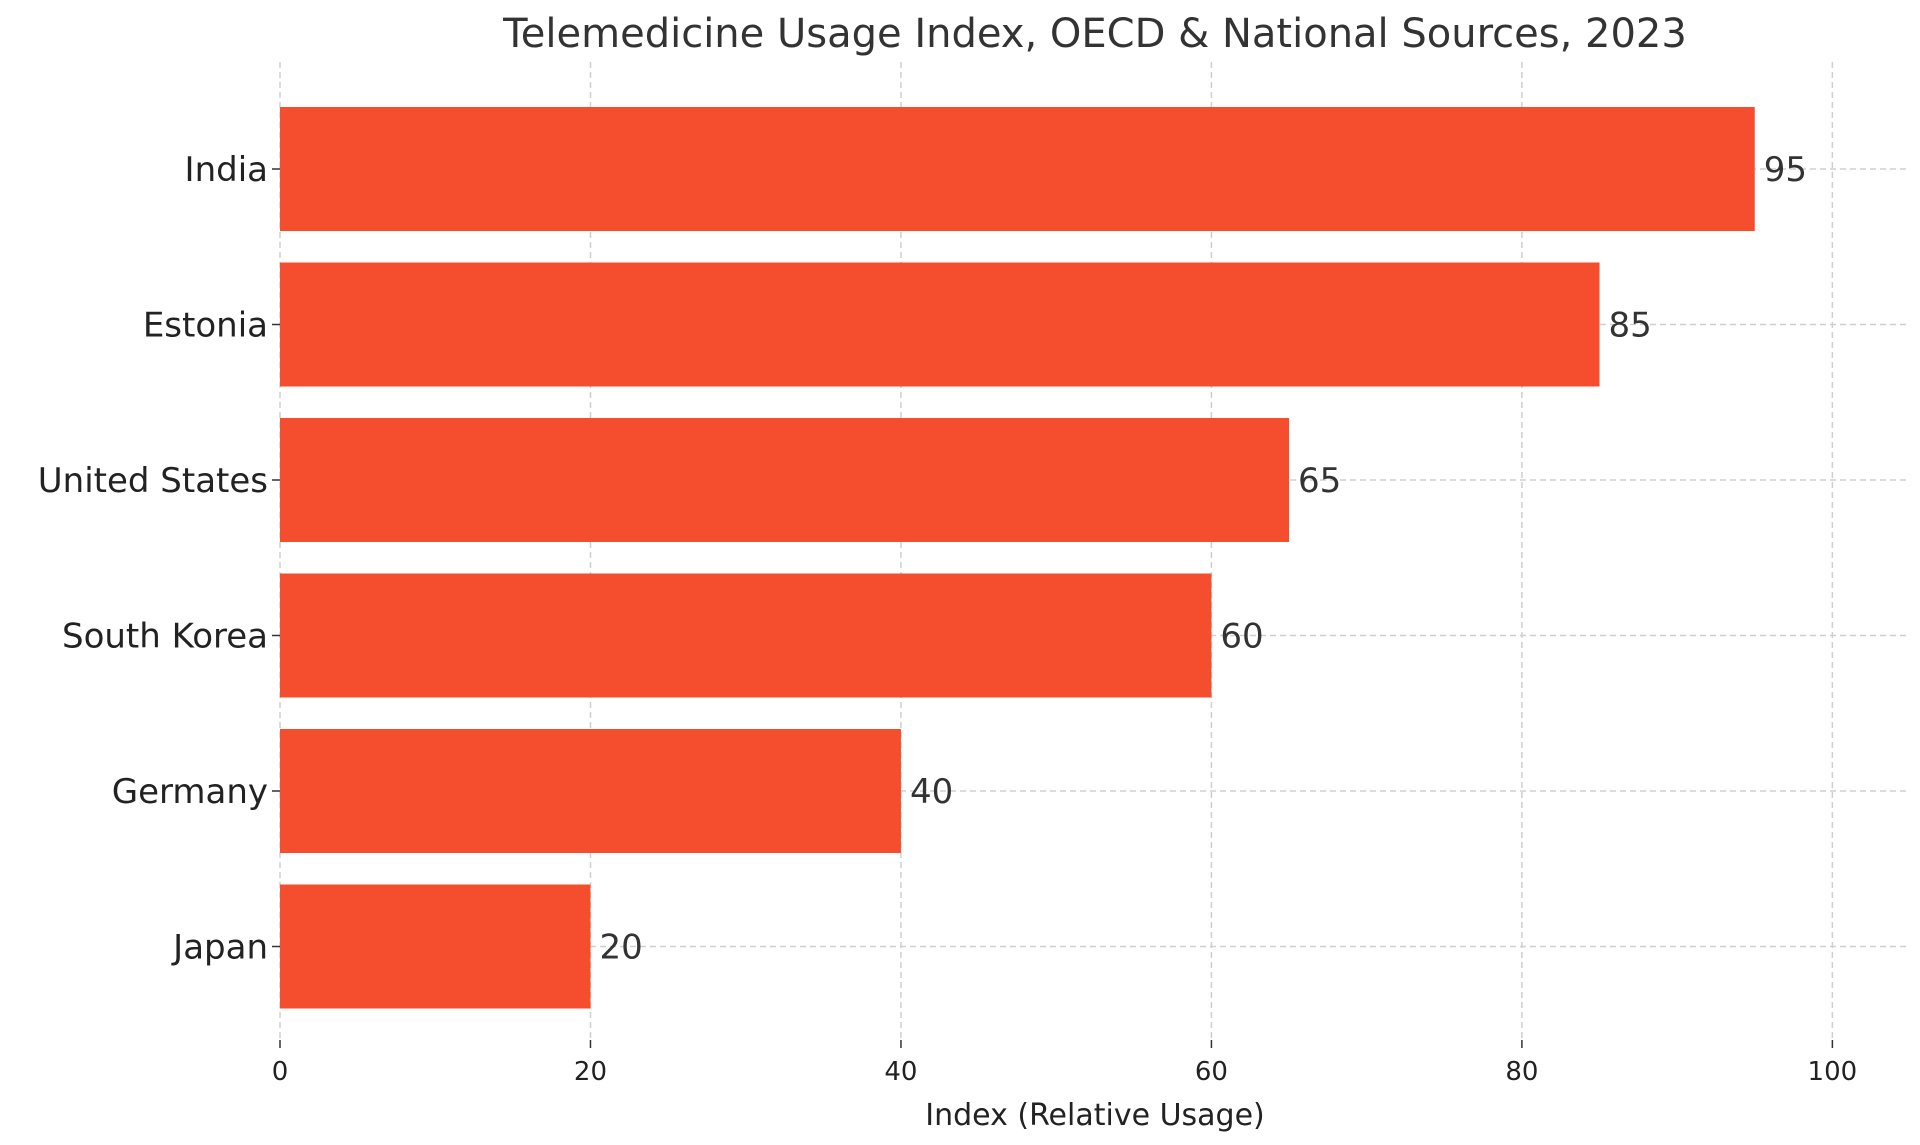 This screenshot has height=1145, width=1920. What do you see at coordinates (590, 1072) in the screenshot?
I see `x-tick-label: 20` at bounding box center [590, 1072].